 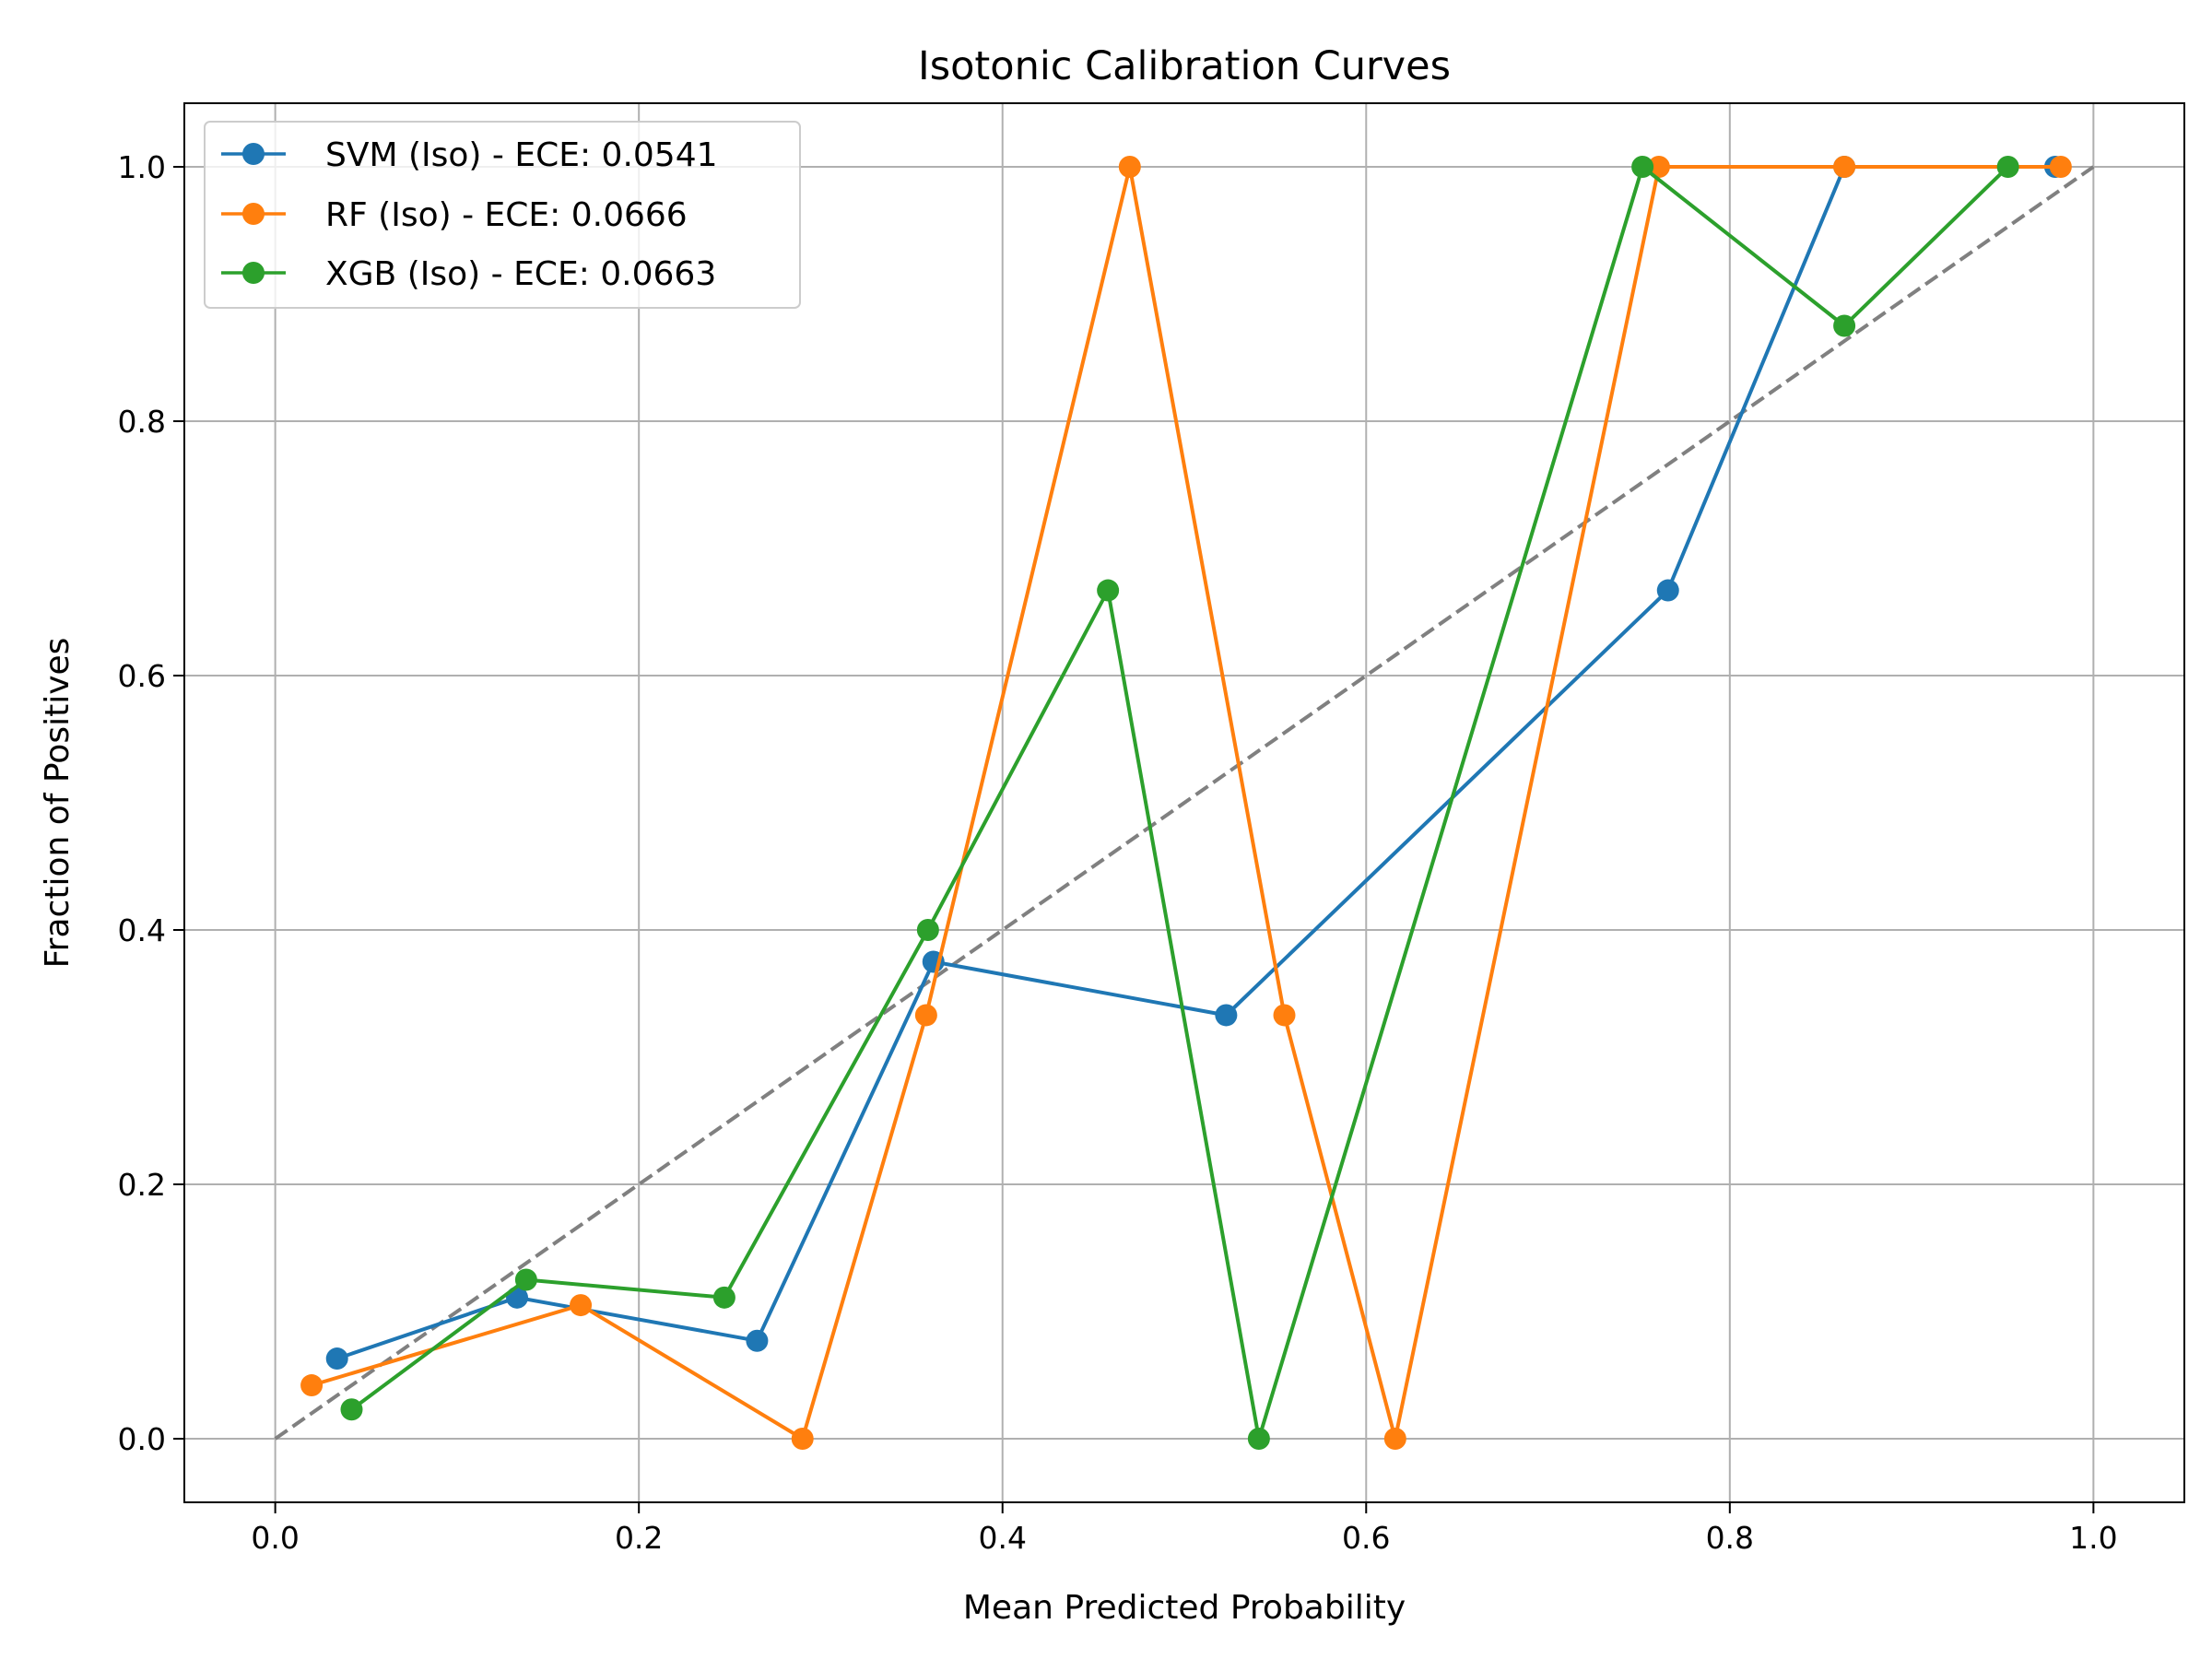 What do you see at coordinates (253, 154) in the screenshot?
I see `legend-marker-svm` at bounding box center [253, 154].